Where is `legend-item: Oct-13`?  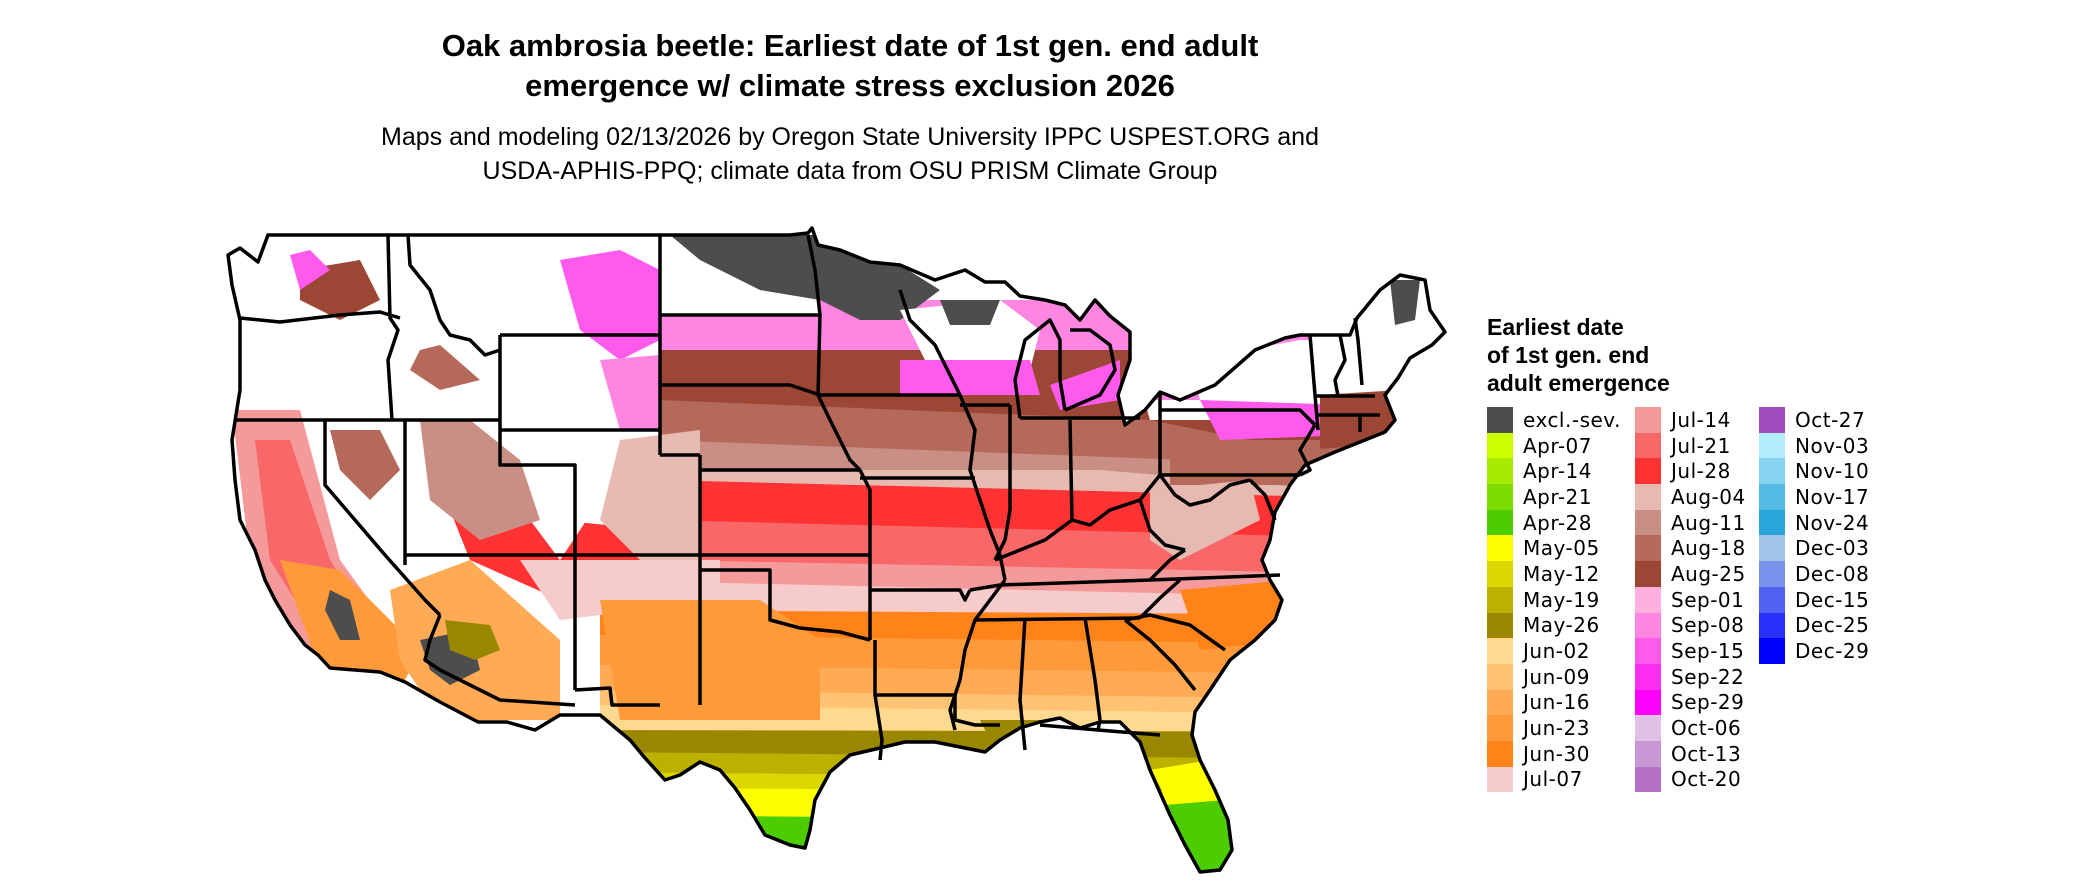
legend-item: Oct-13 is located at coordinates (1690, 753).